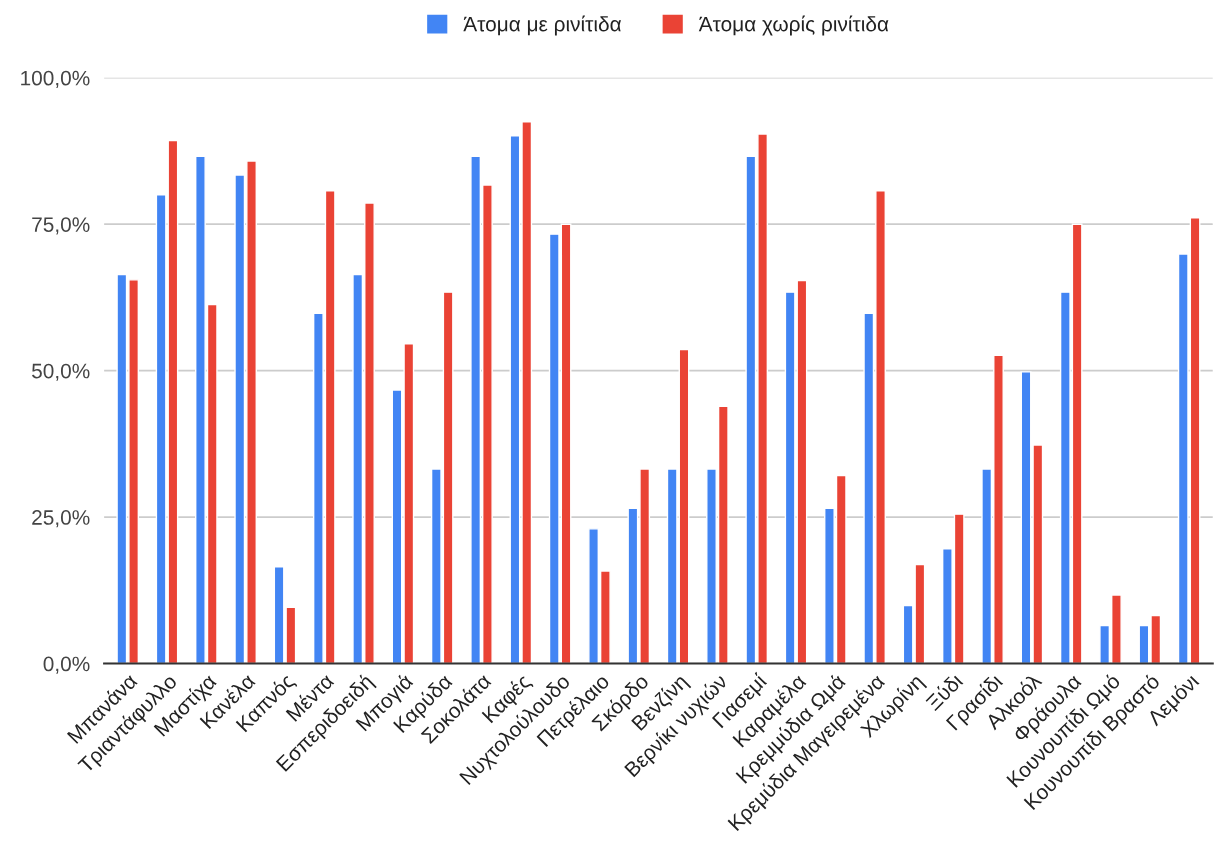 Image resolution: width=1225 pixels, height=864 pixels. What do you see at coordinates (61, 226) in the screenshot?
I see `y-tick-label: 75,0%` at bounding box center [61, 226].